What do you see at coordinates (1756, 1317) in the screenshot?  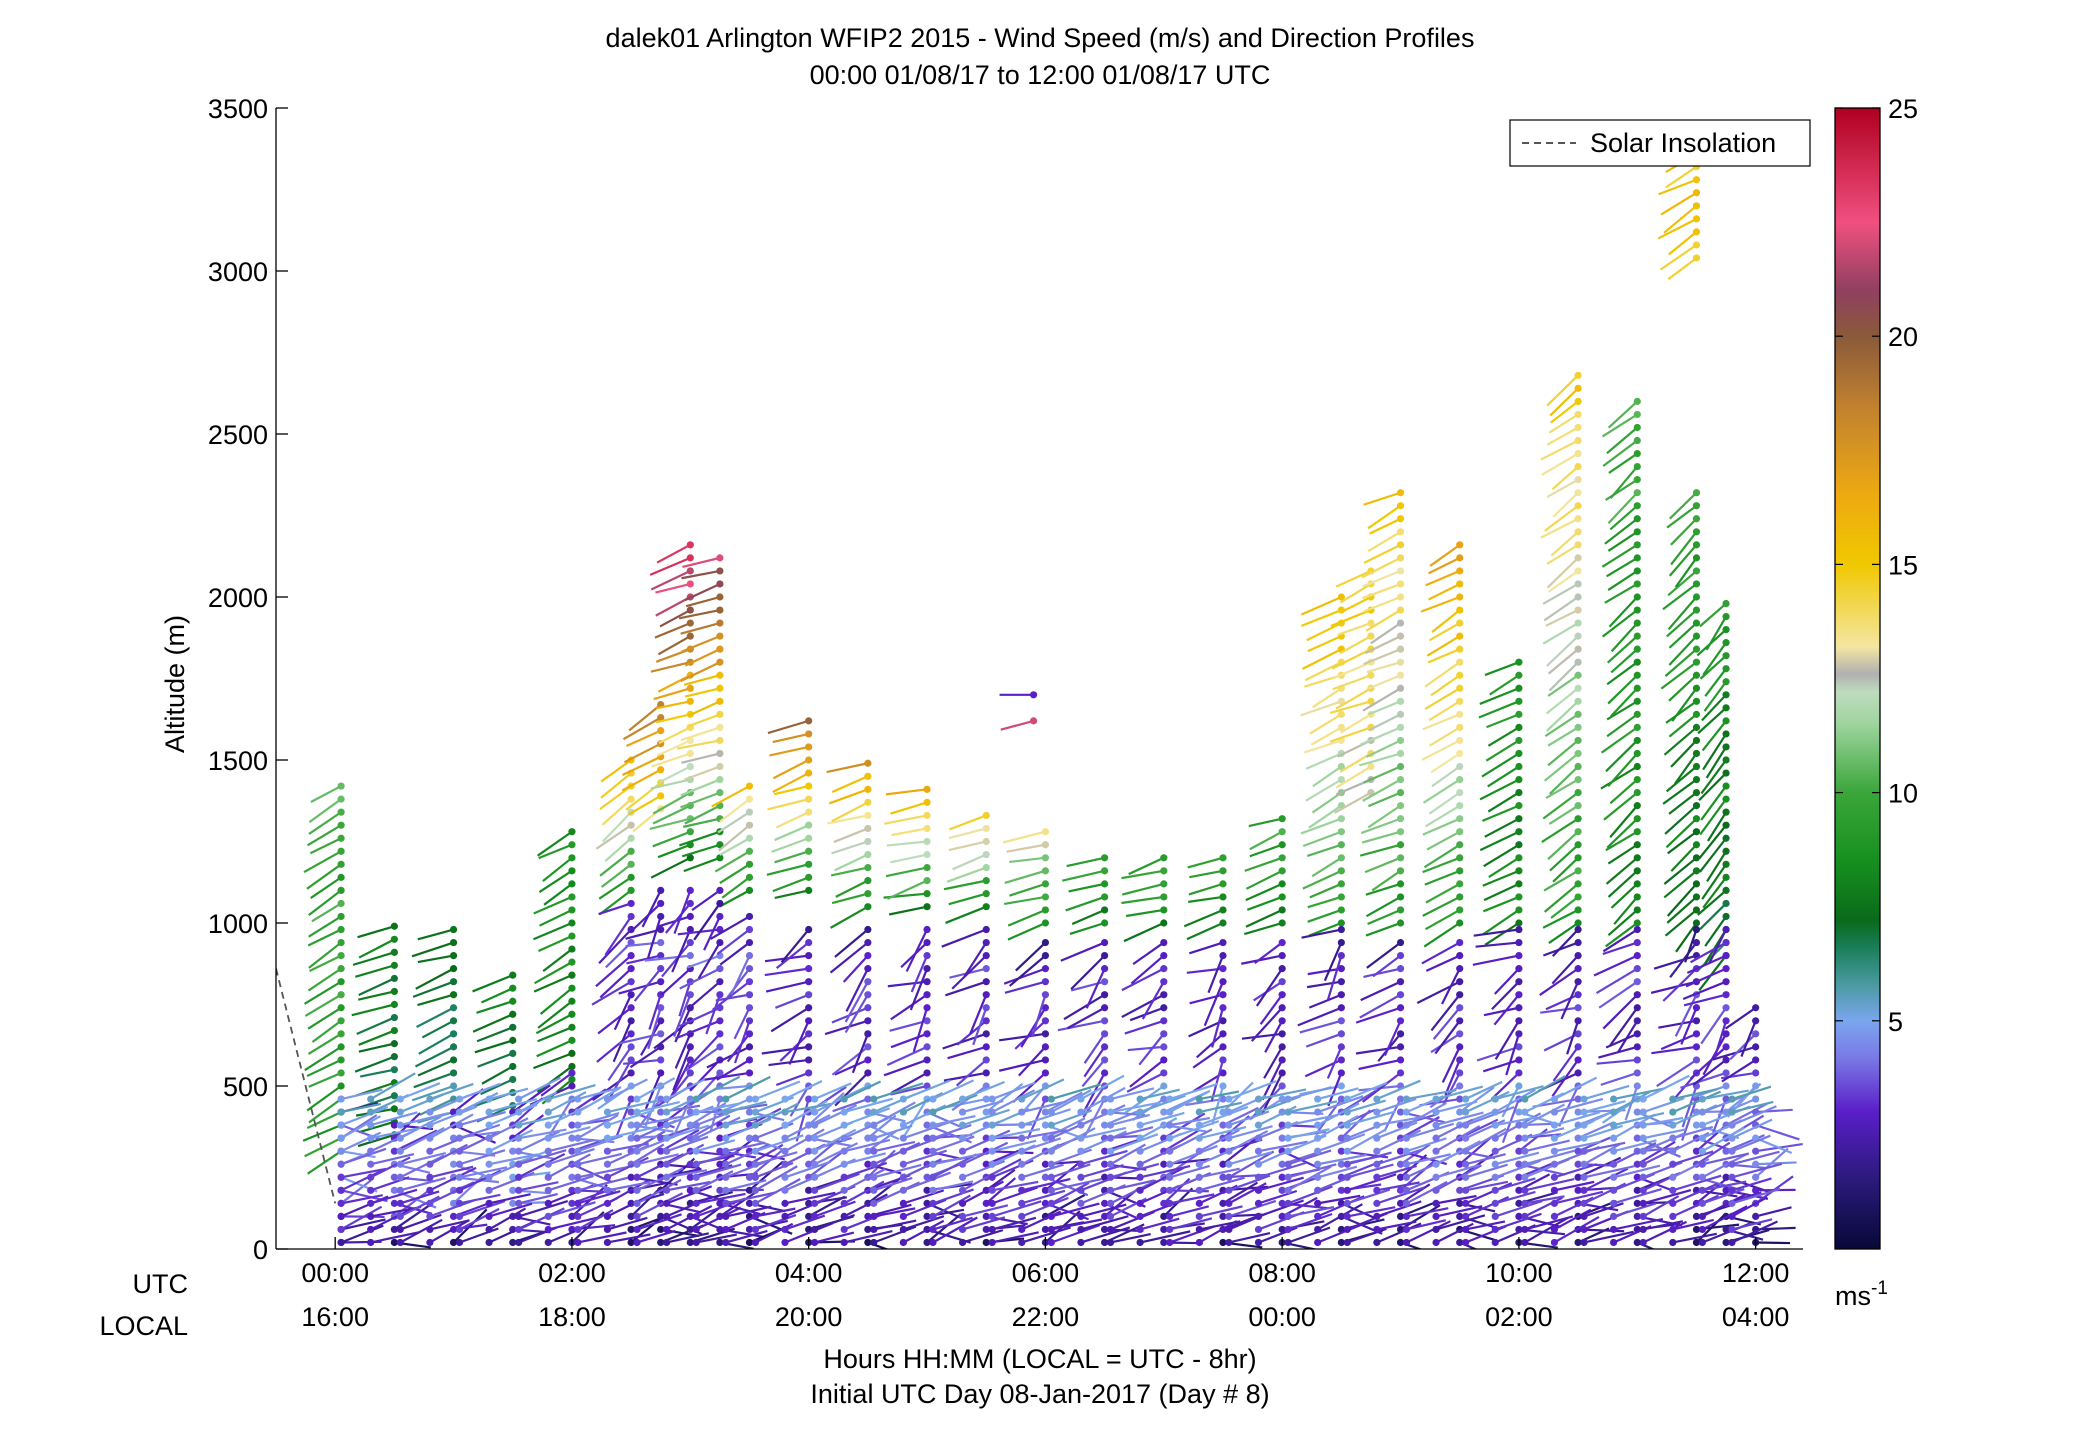 I see `x-tick-label-local: 04:00` at bounding box center [1756, 1317].